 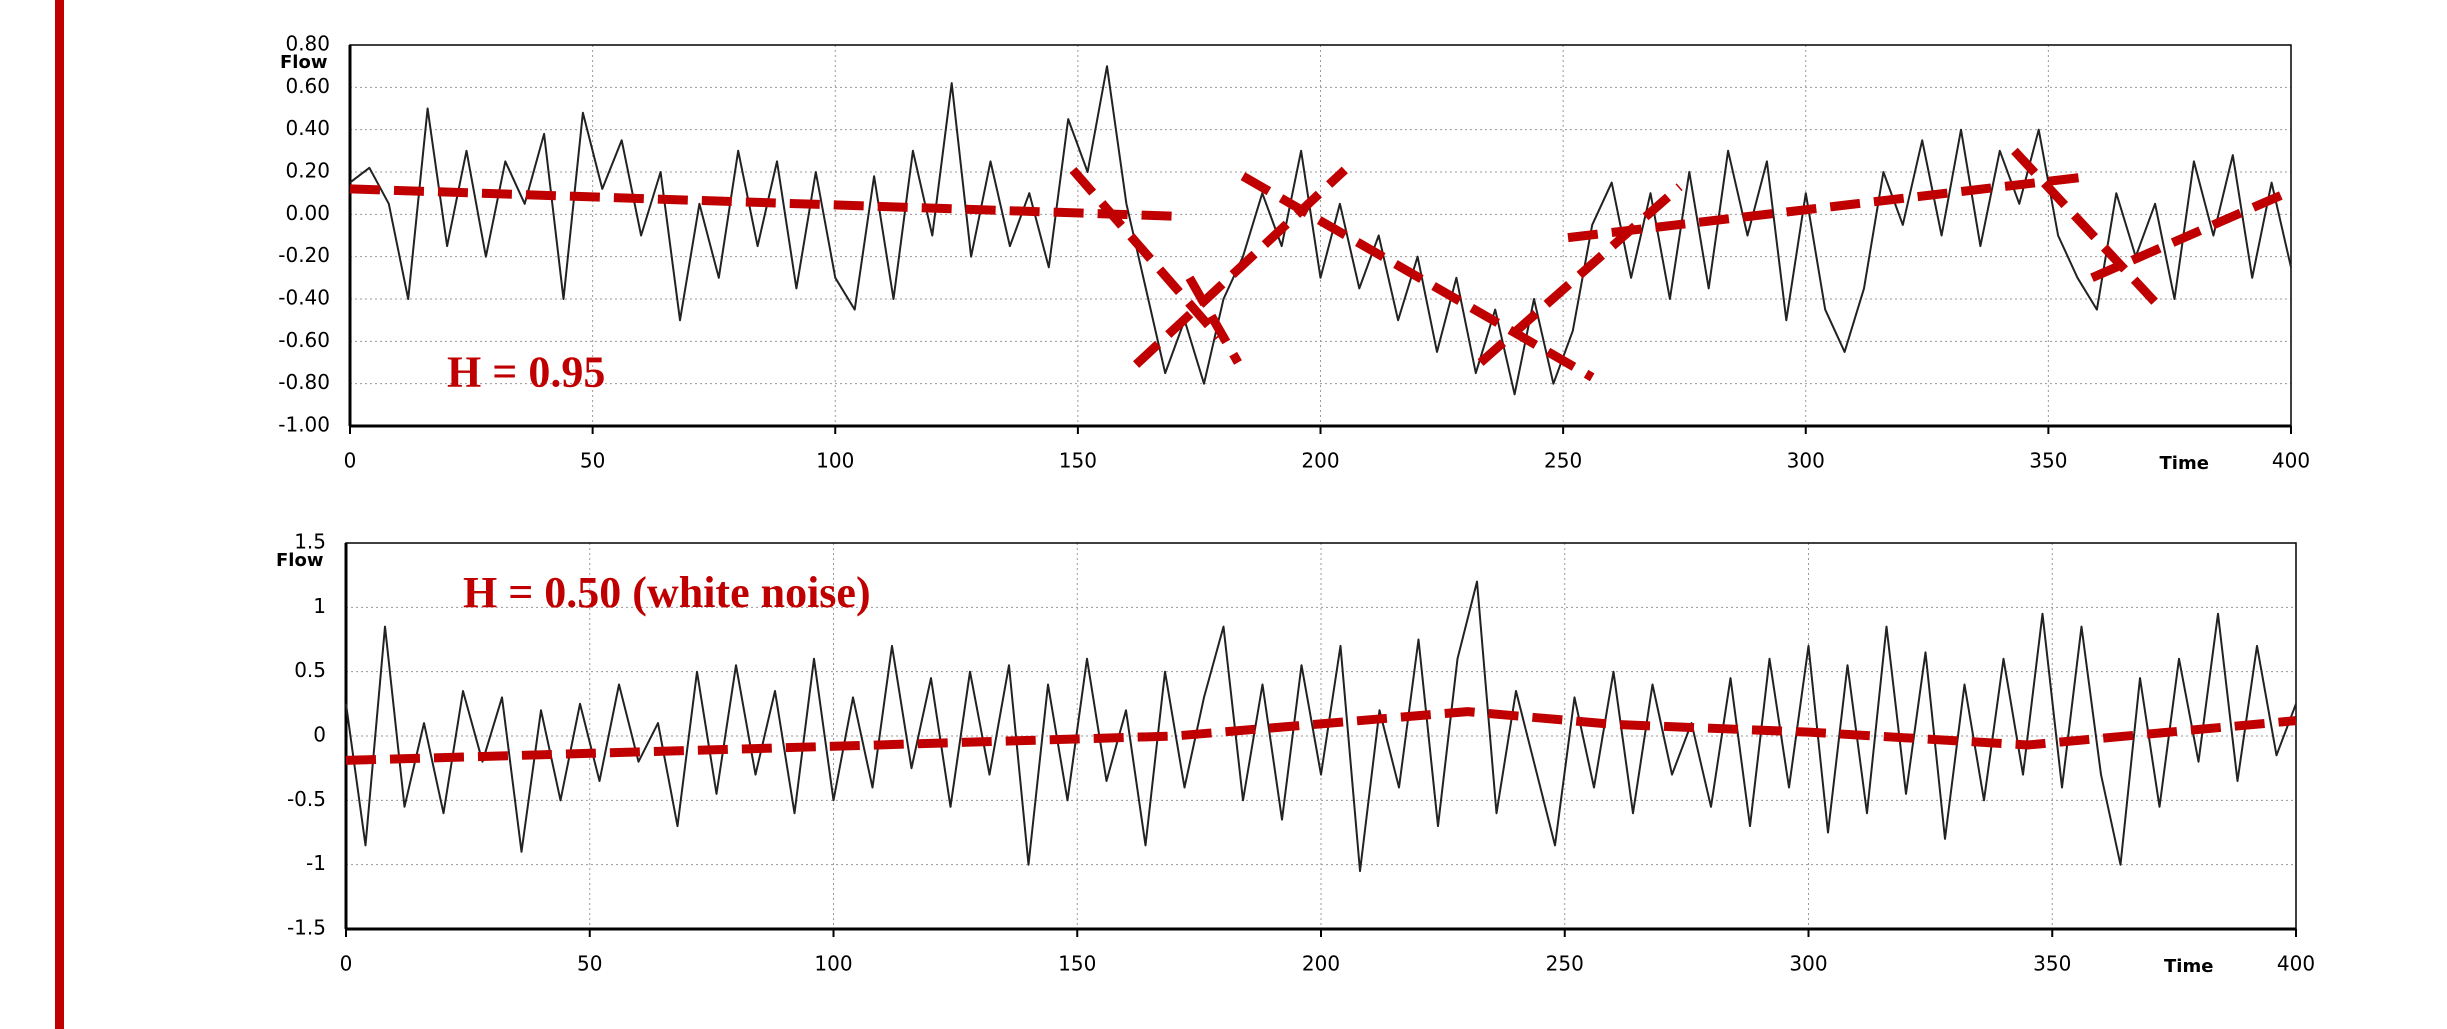 I want to click on y-tick-label: 0.40, so click(x=307, y=128).